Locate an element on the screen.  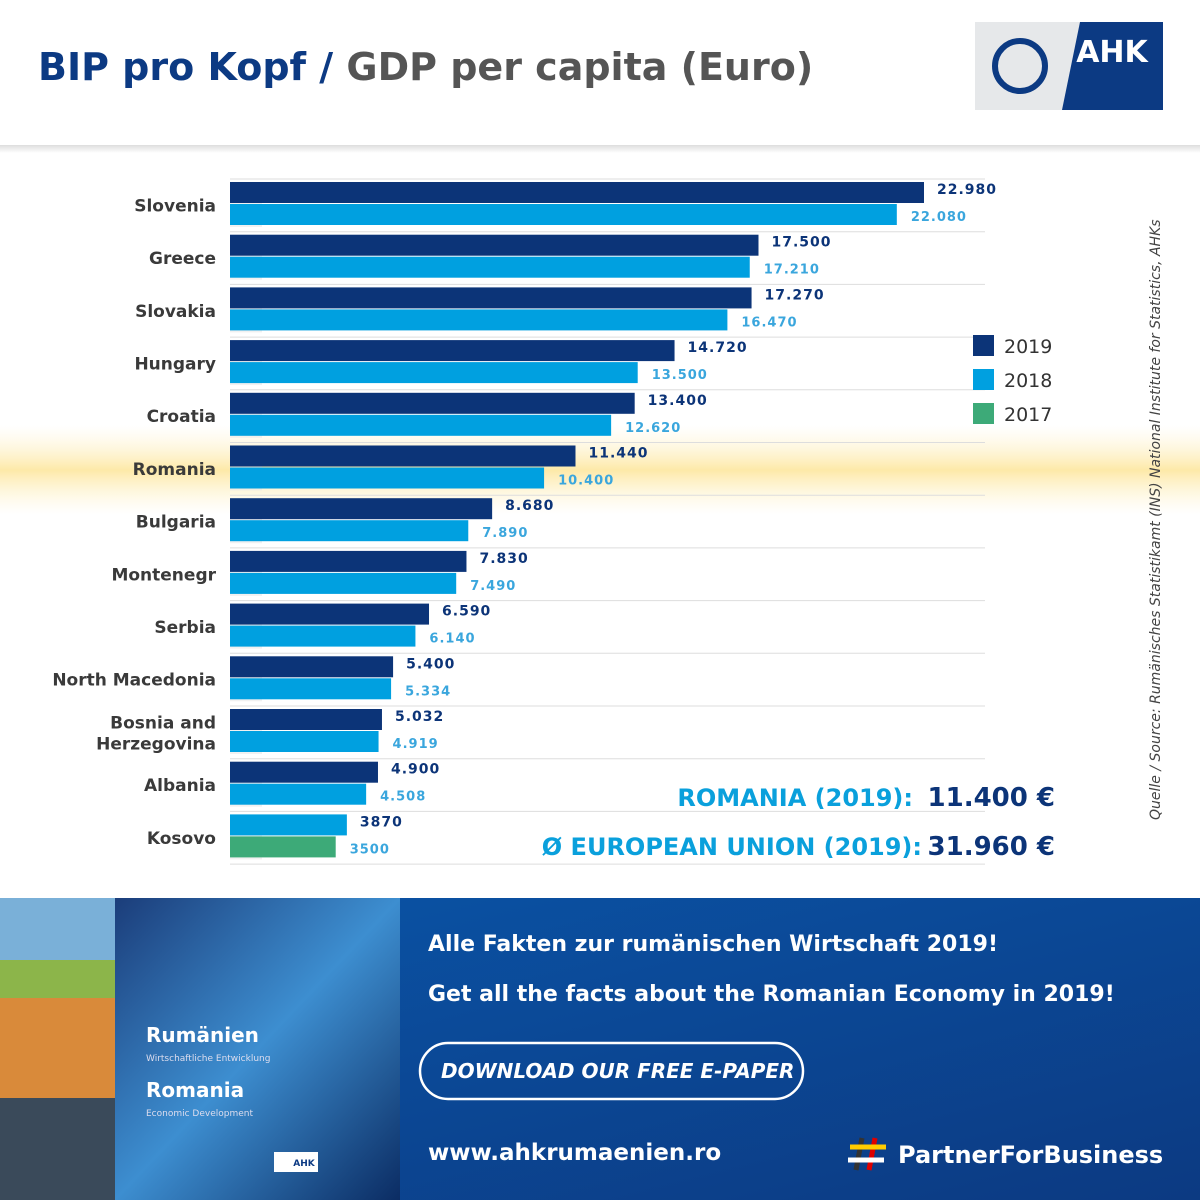
url: www.ahkrumaenien.ro is located at coordinates (574, 1153).